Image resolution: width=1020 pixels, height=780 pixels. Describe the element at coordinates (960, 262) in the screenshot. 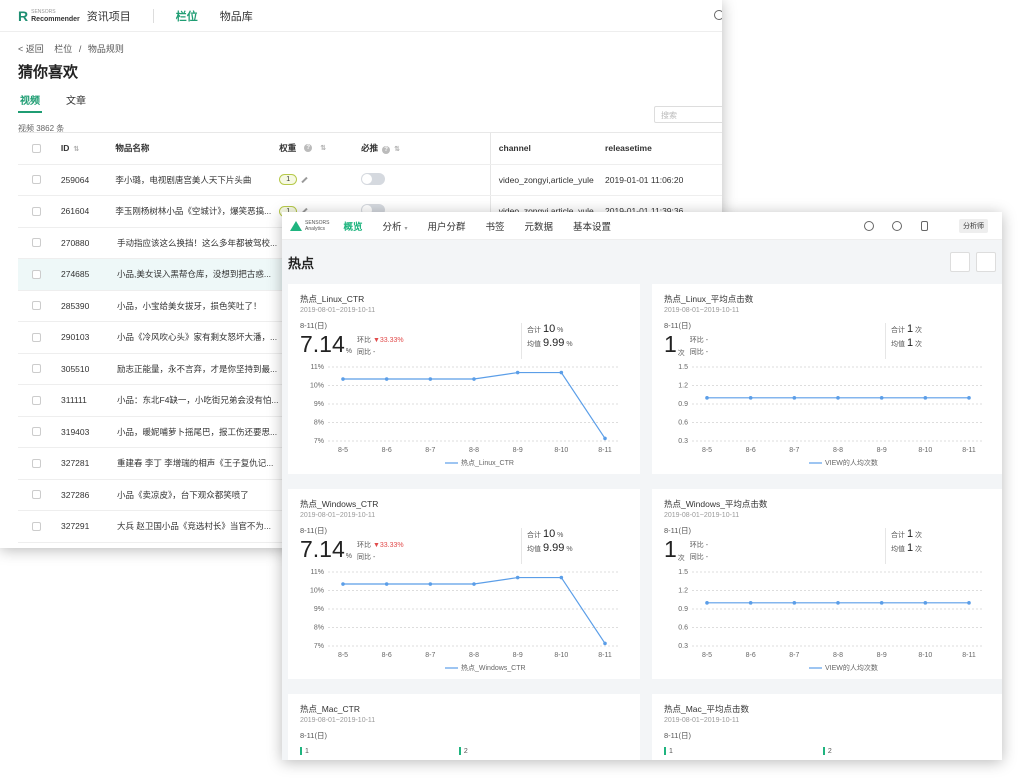

I see `calendar-icon` at that location.